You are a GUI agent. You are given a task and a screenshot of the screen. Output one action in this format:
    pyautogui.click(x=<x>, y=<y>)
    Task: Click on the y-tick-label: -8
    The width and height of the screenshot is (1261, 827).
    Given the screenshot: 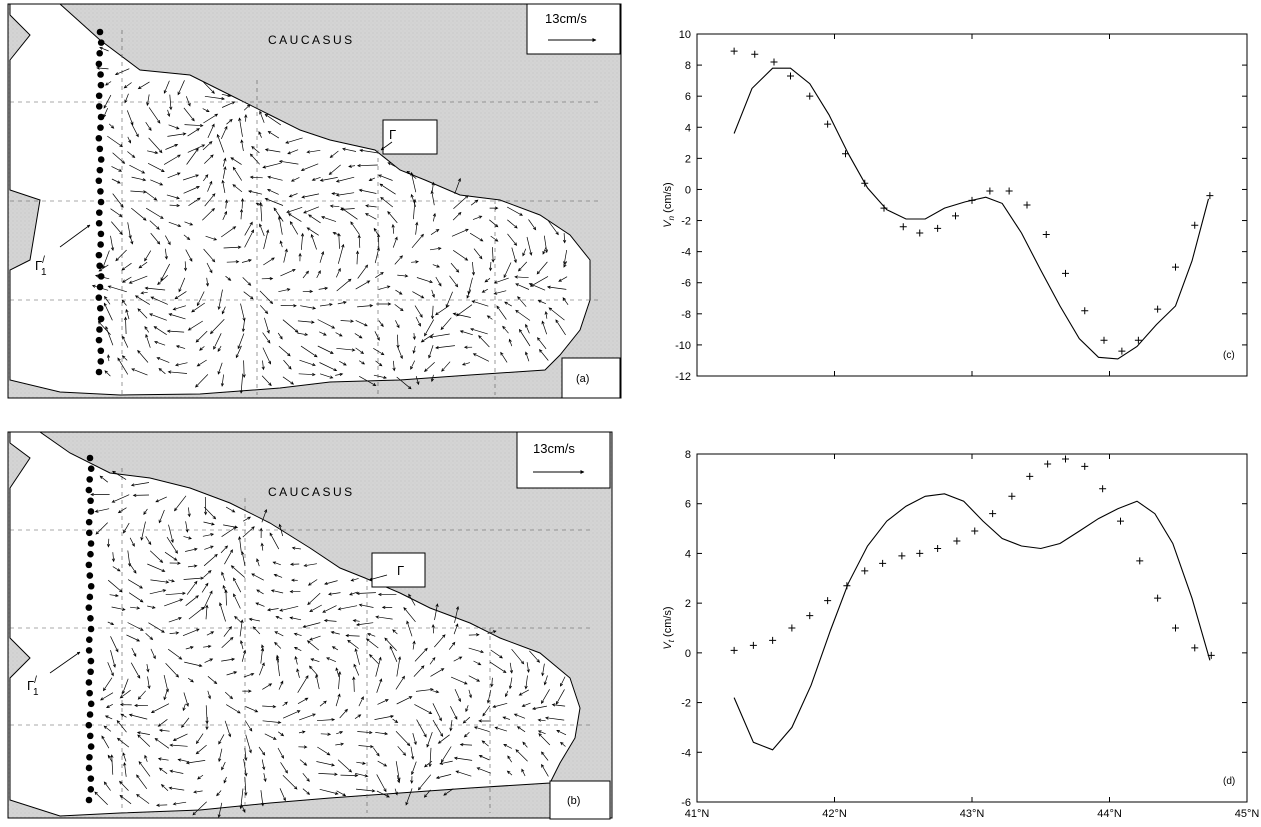 What is the action you would take?
    pyautogui.click(x=686, y=315)
    